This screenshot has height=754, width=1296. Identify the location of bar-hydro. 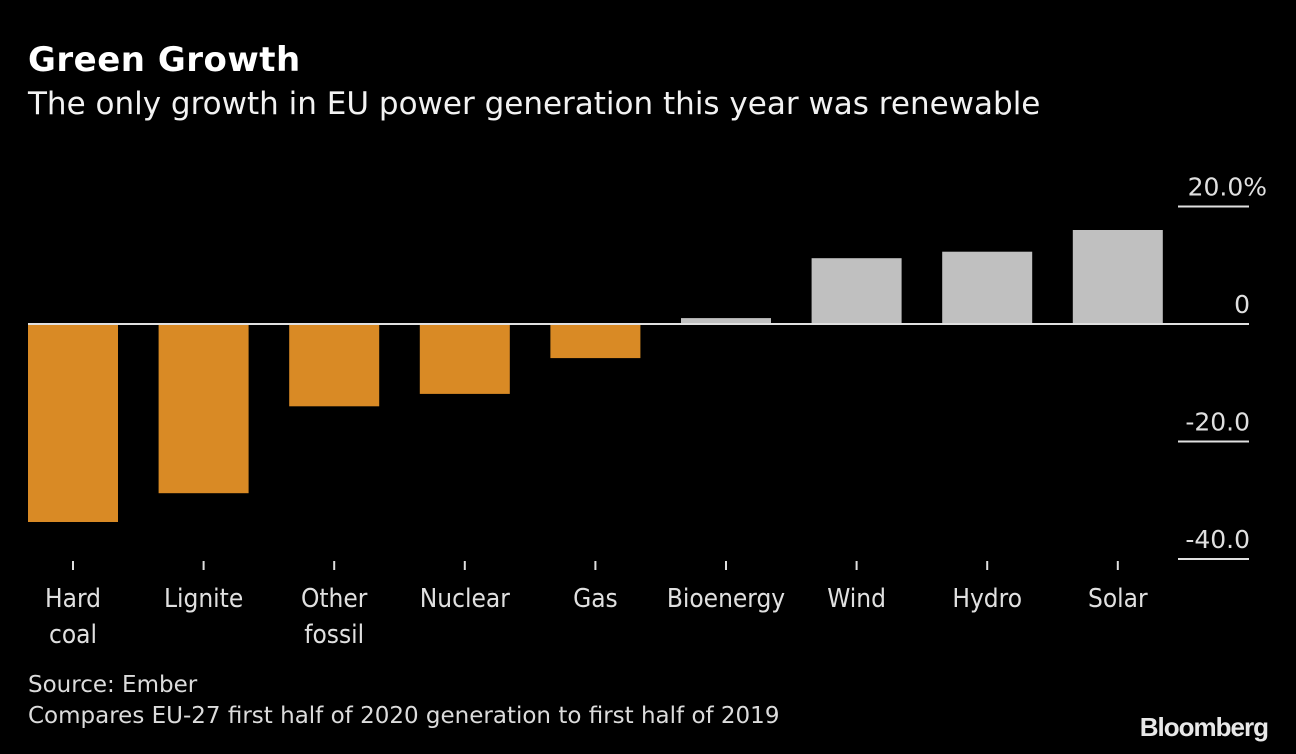
(987, 287).